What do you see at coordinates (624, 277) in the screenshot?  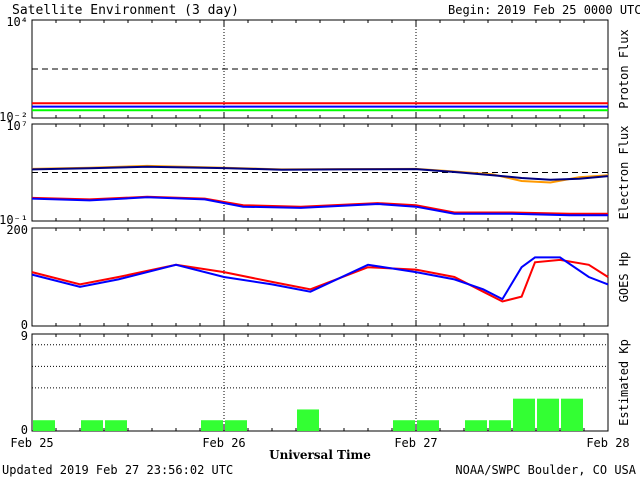 I see `y-axis-label: GOES Hp` at bounding box center [624, 277].